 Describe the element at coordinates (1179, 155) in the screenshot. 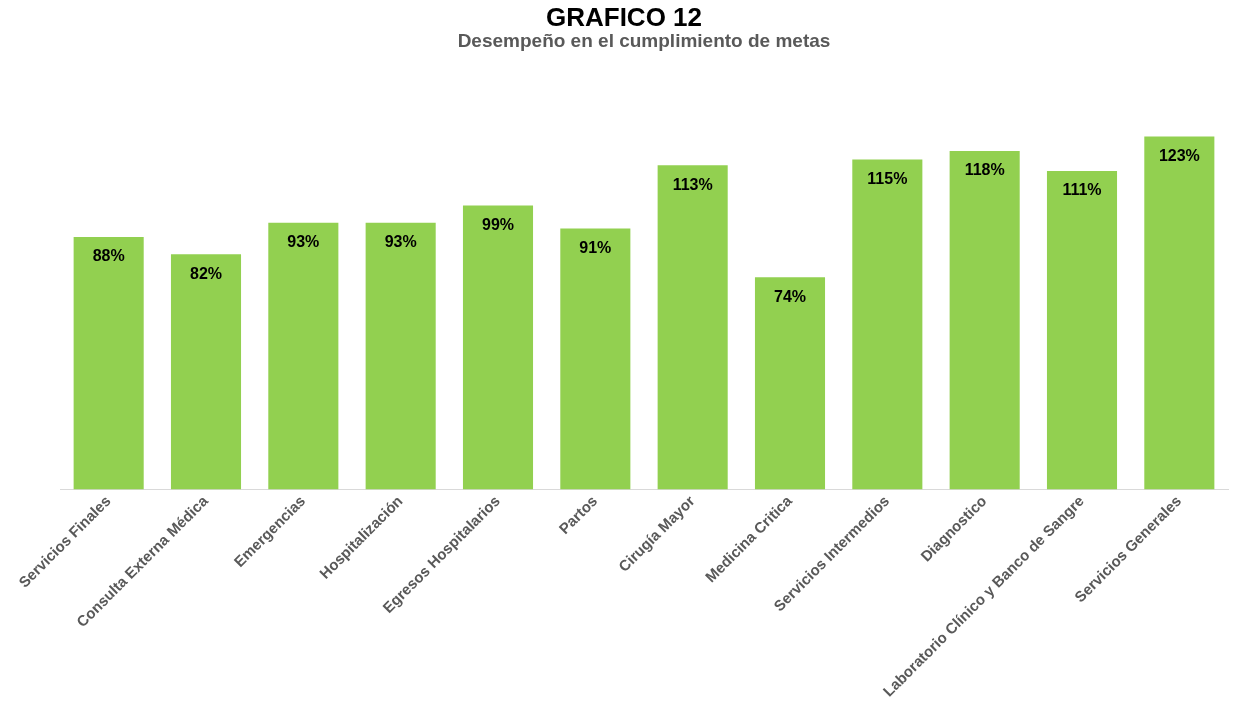

I see `data-label: 123%` at that location.